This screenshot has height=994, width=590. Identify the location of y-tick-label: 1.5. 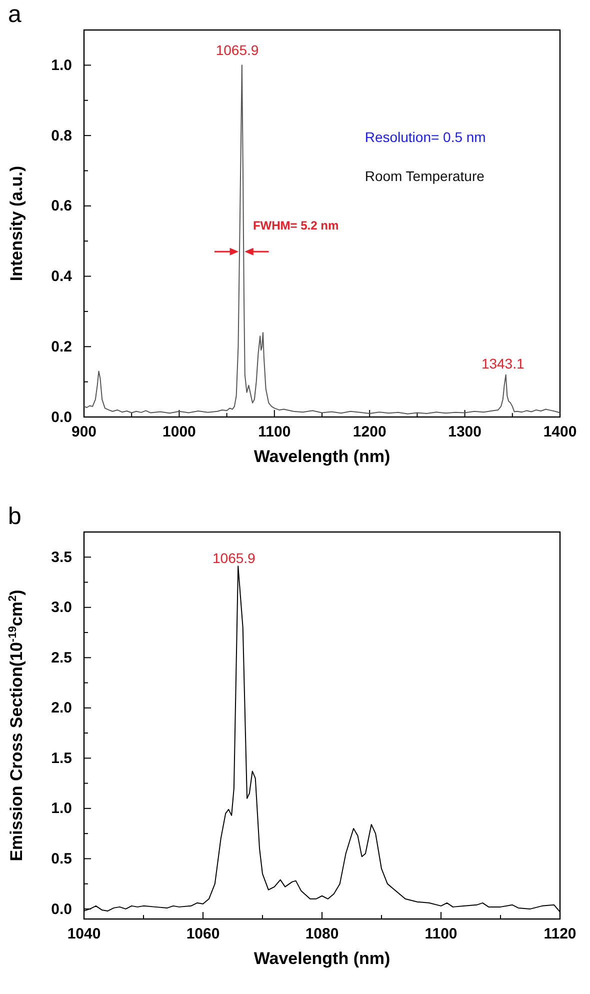
(61, 758).